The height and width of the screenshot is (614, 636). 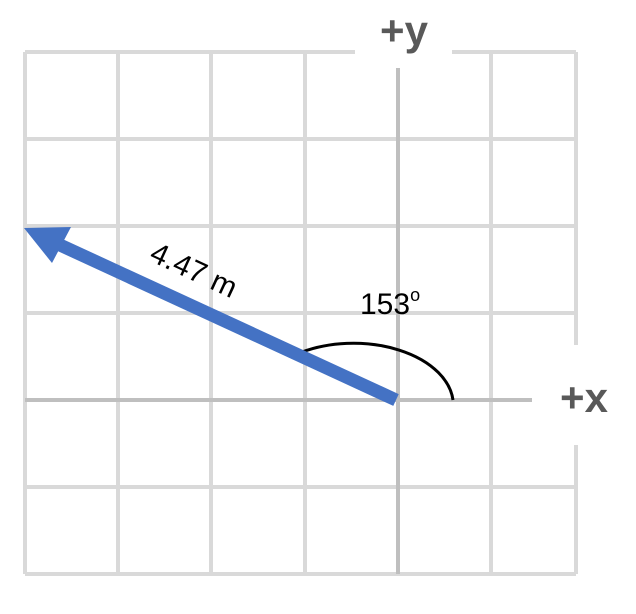 I want to click on angle-arc, so click(x=378, y=371).